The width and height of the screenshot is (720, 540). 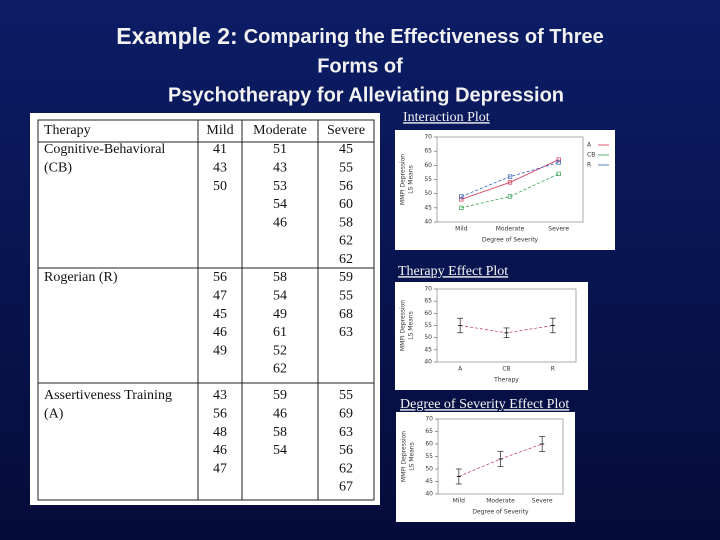 What do you see at coordinates (453, 271) in the screenshot?
I see `plot-title: Therapy Effect Plot` at bounding box center [453, 271].